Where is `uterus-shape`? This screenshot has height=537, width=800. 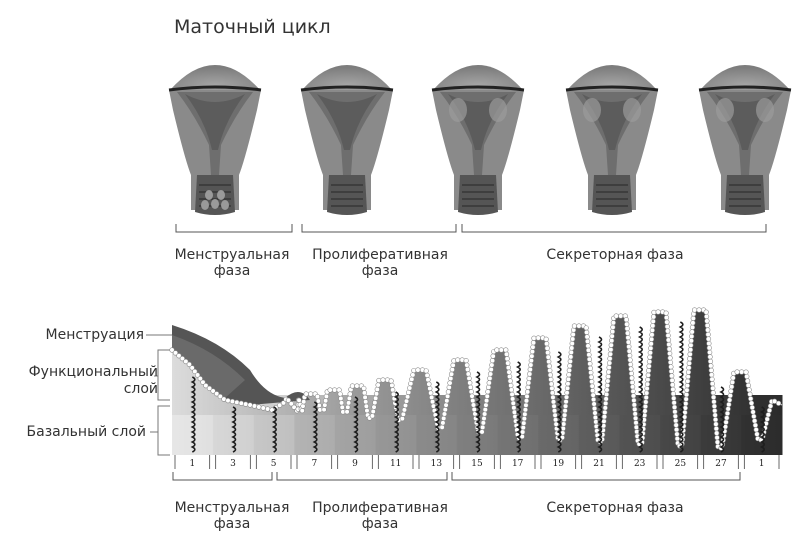
uterus-shape is located at coordinates (612, 140).